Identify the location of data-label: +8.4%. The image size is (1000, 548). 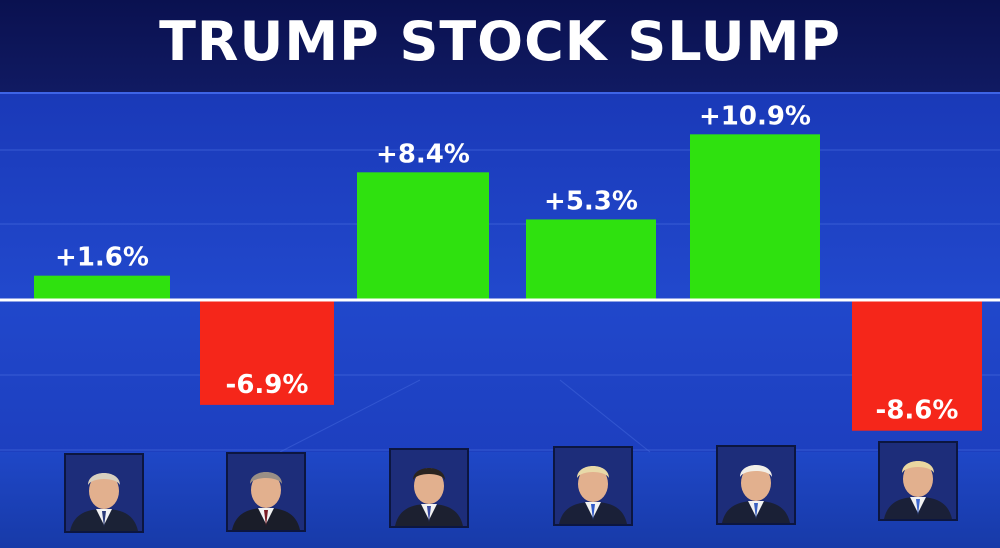
(423, 154).